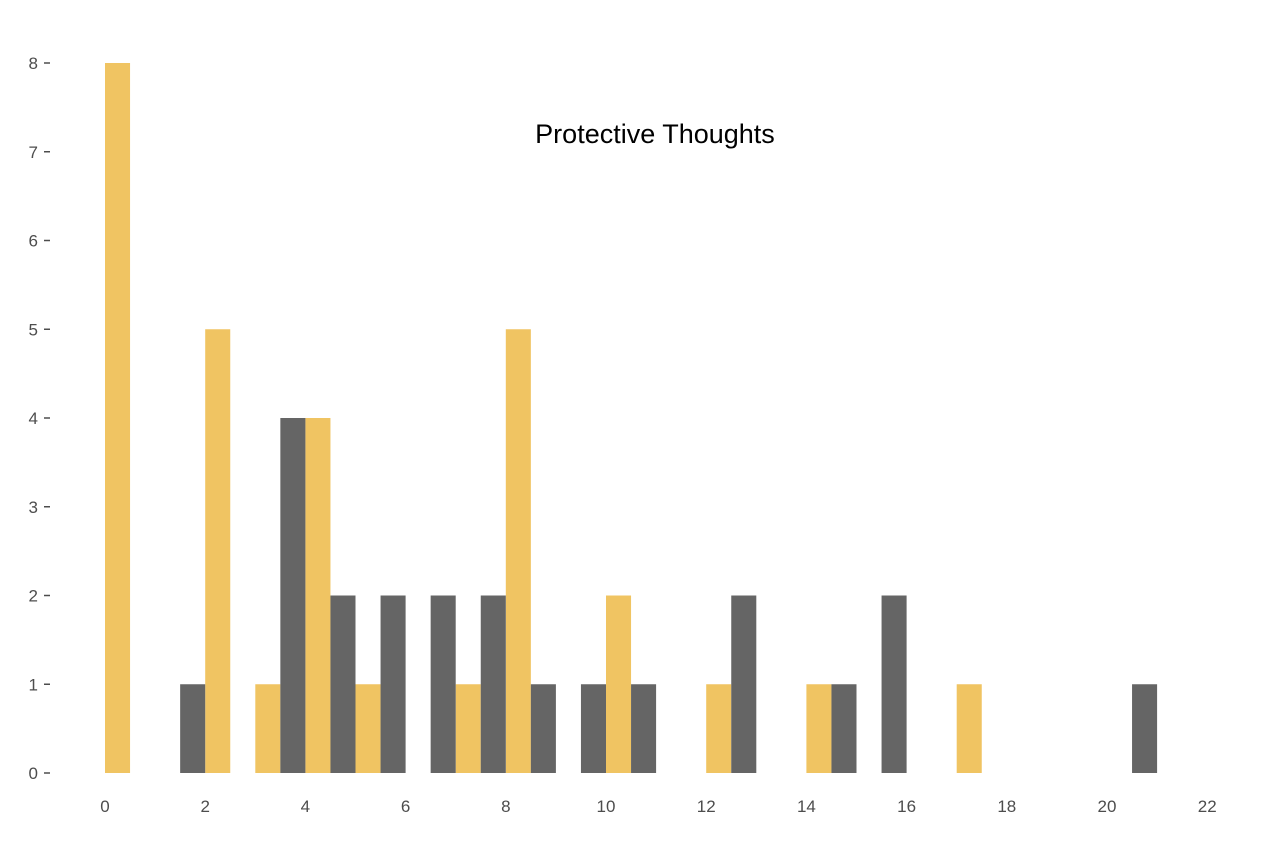 The image size is (1273, 844). What do you see at coordinates (305, 806) in the screenshot?
I see `x-tick-label: 4` at bounding box center [305, 806].